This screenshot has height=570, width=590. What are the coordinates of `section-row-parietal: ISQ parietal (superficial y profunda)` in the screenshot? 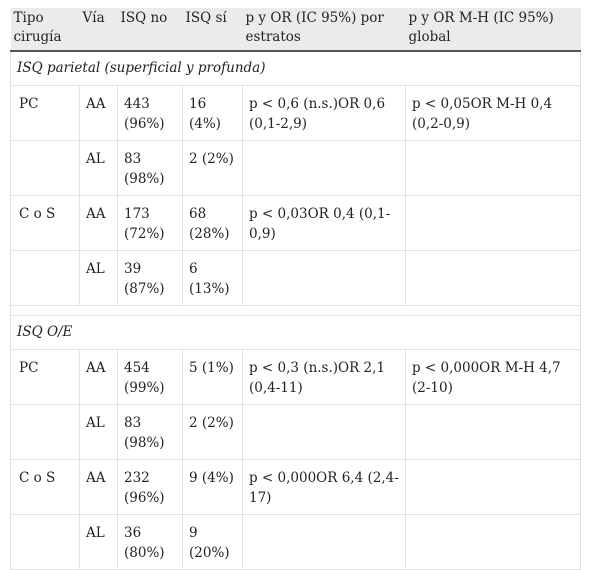 It's located at (295, 68).